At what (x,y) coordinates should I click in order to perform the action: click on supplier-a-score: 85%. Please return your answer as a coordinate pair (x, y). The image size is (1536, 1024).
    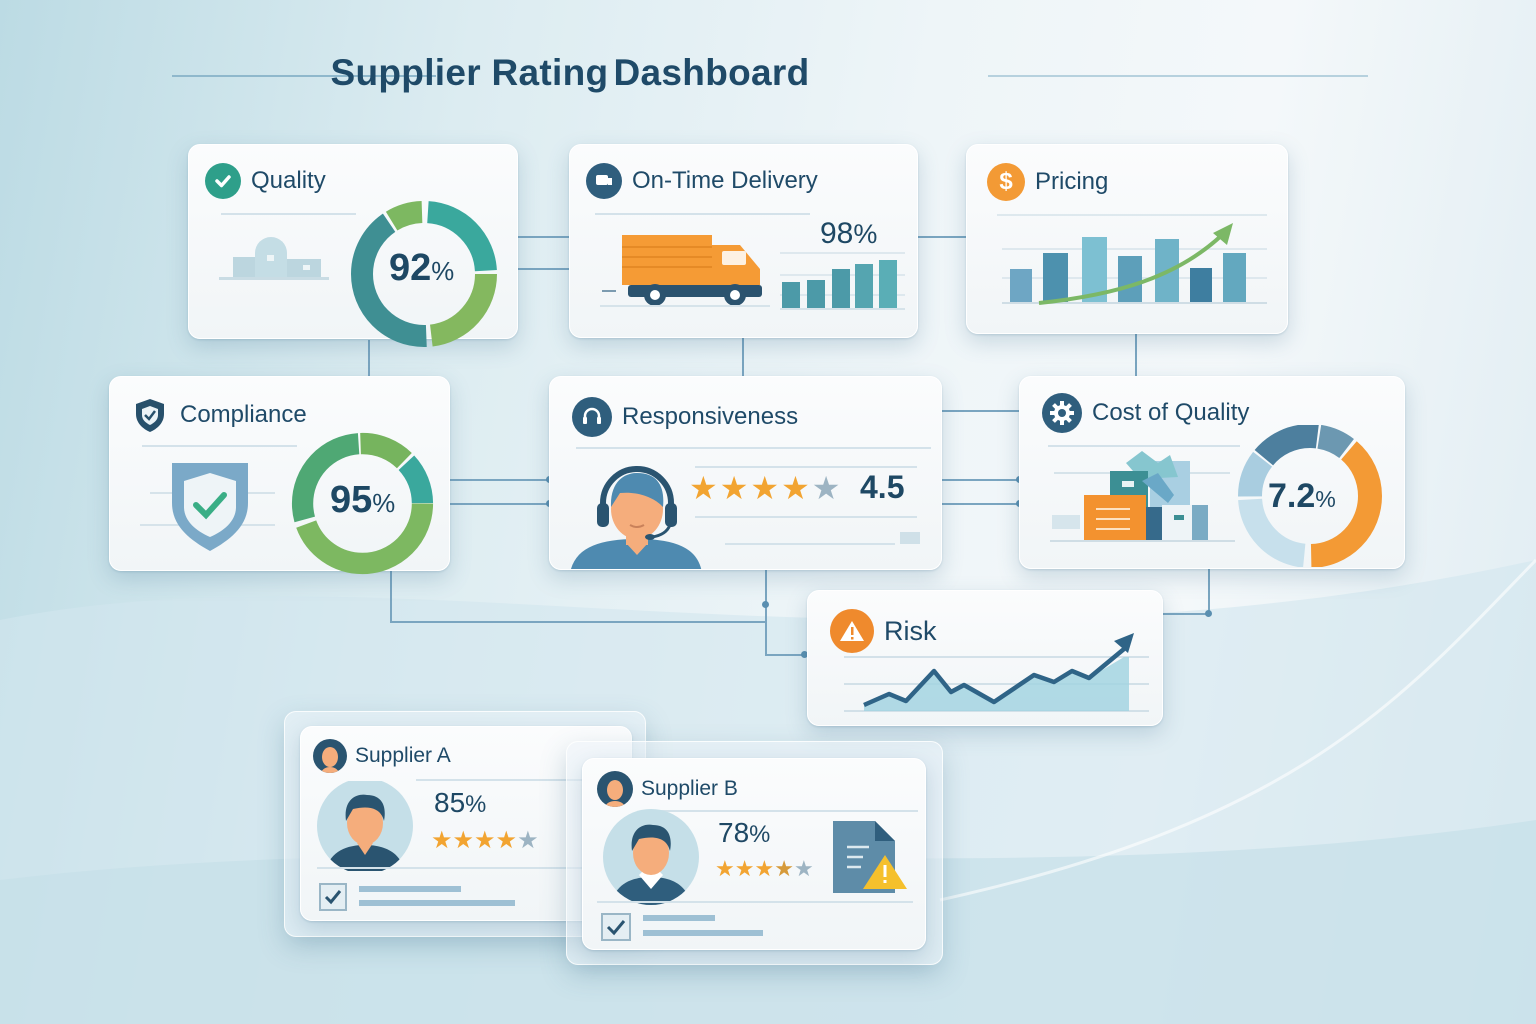
    Looking at the image, I should click on (460, 802).